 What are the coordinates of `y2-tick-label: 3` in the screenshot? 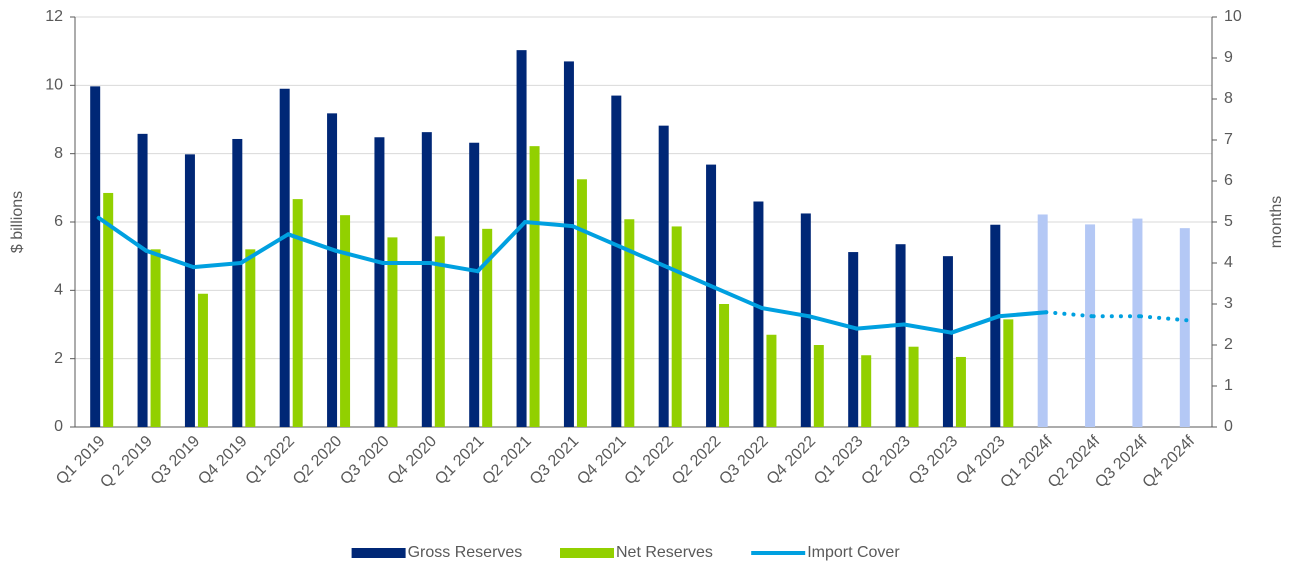 It's located at (1228, 303).